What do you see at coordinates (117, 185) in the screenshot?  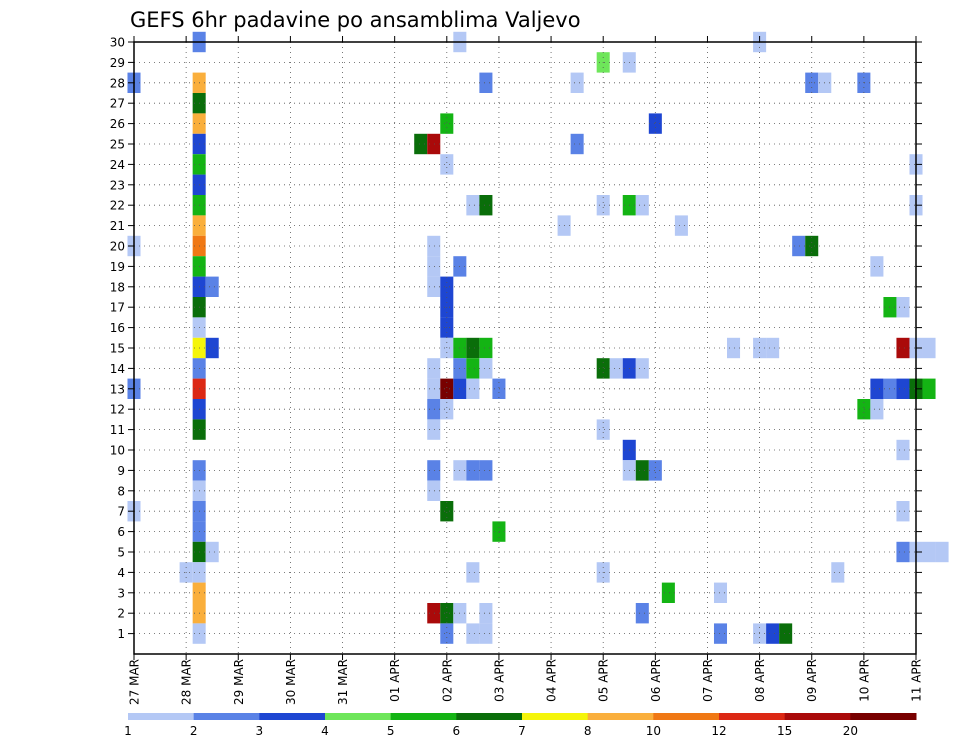 I see `y-tick-label: 23` at bounding box center [117, 185].